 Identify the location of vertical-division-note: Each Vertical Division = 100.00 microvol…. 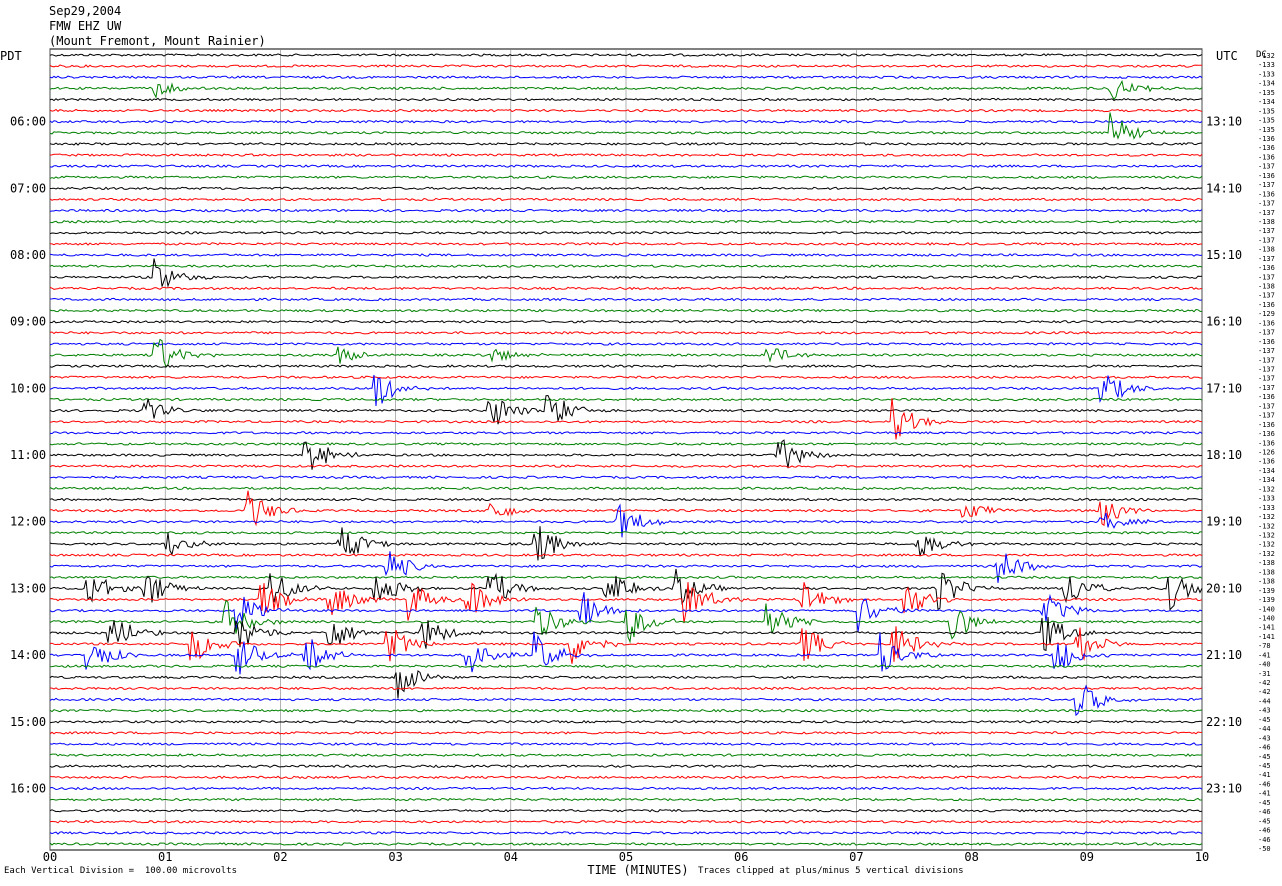
(120, 871).